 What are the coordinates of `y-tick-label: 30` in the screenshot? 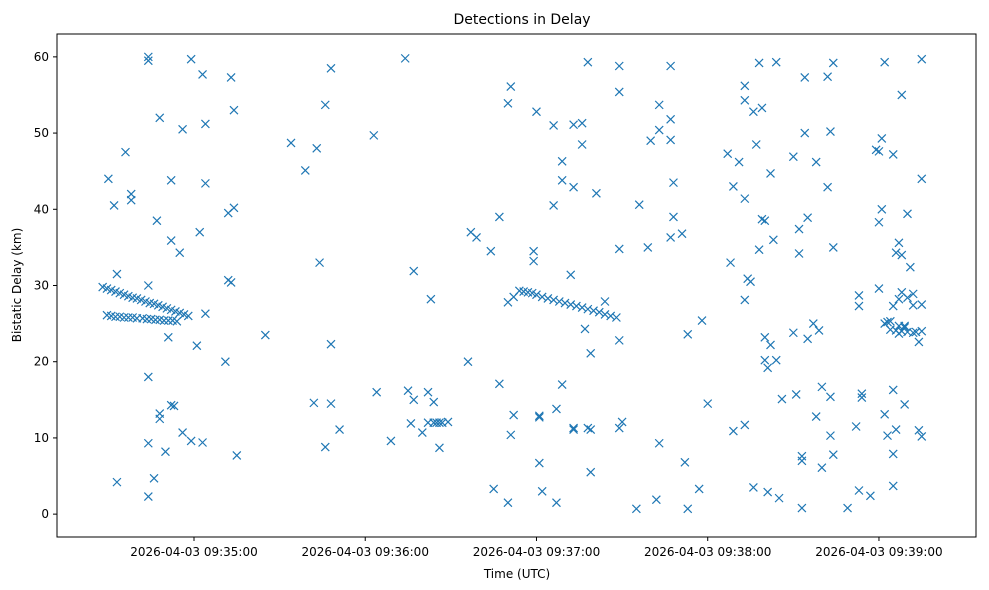 It's located at (41, 286).